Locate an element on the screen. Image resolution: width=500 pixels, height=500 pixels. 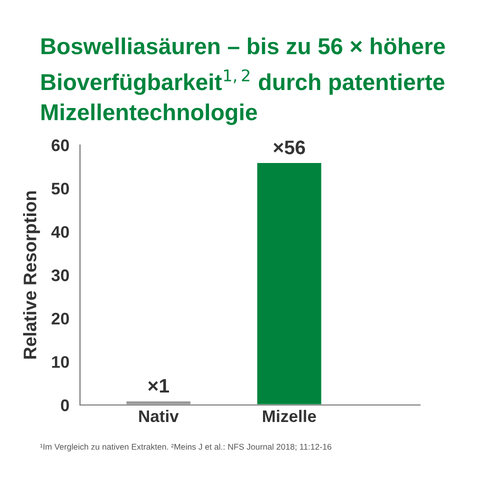
y-tick-label: 60 is located at coordinates (60, 145).